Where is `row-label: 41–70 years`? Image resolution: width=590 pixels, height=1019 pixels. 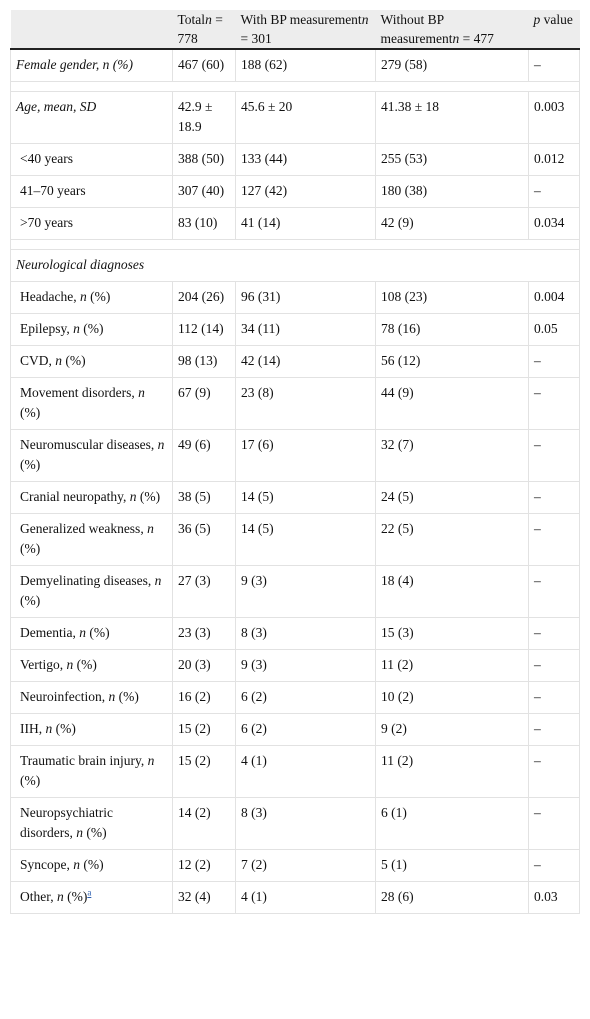
row-label: 41–70 years is located at coordinates (91, 191).